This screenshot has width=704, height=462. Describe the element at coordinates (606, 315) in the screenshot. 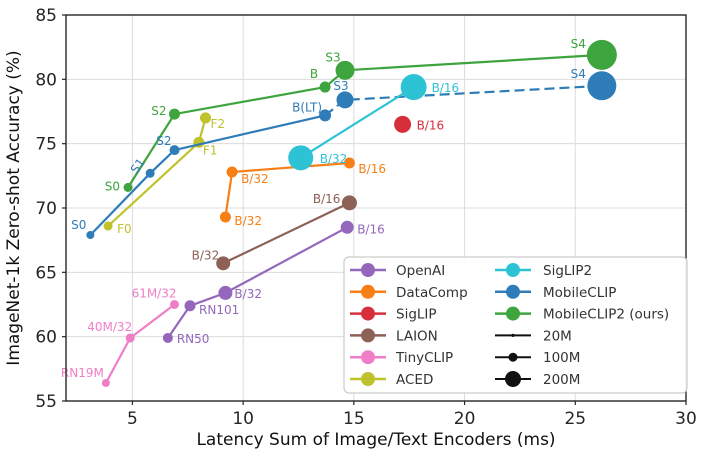

I see `legend-item-label: MobileCLIP2 (ours)` at that location.